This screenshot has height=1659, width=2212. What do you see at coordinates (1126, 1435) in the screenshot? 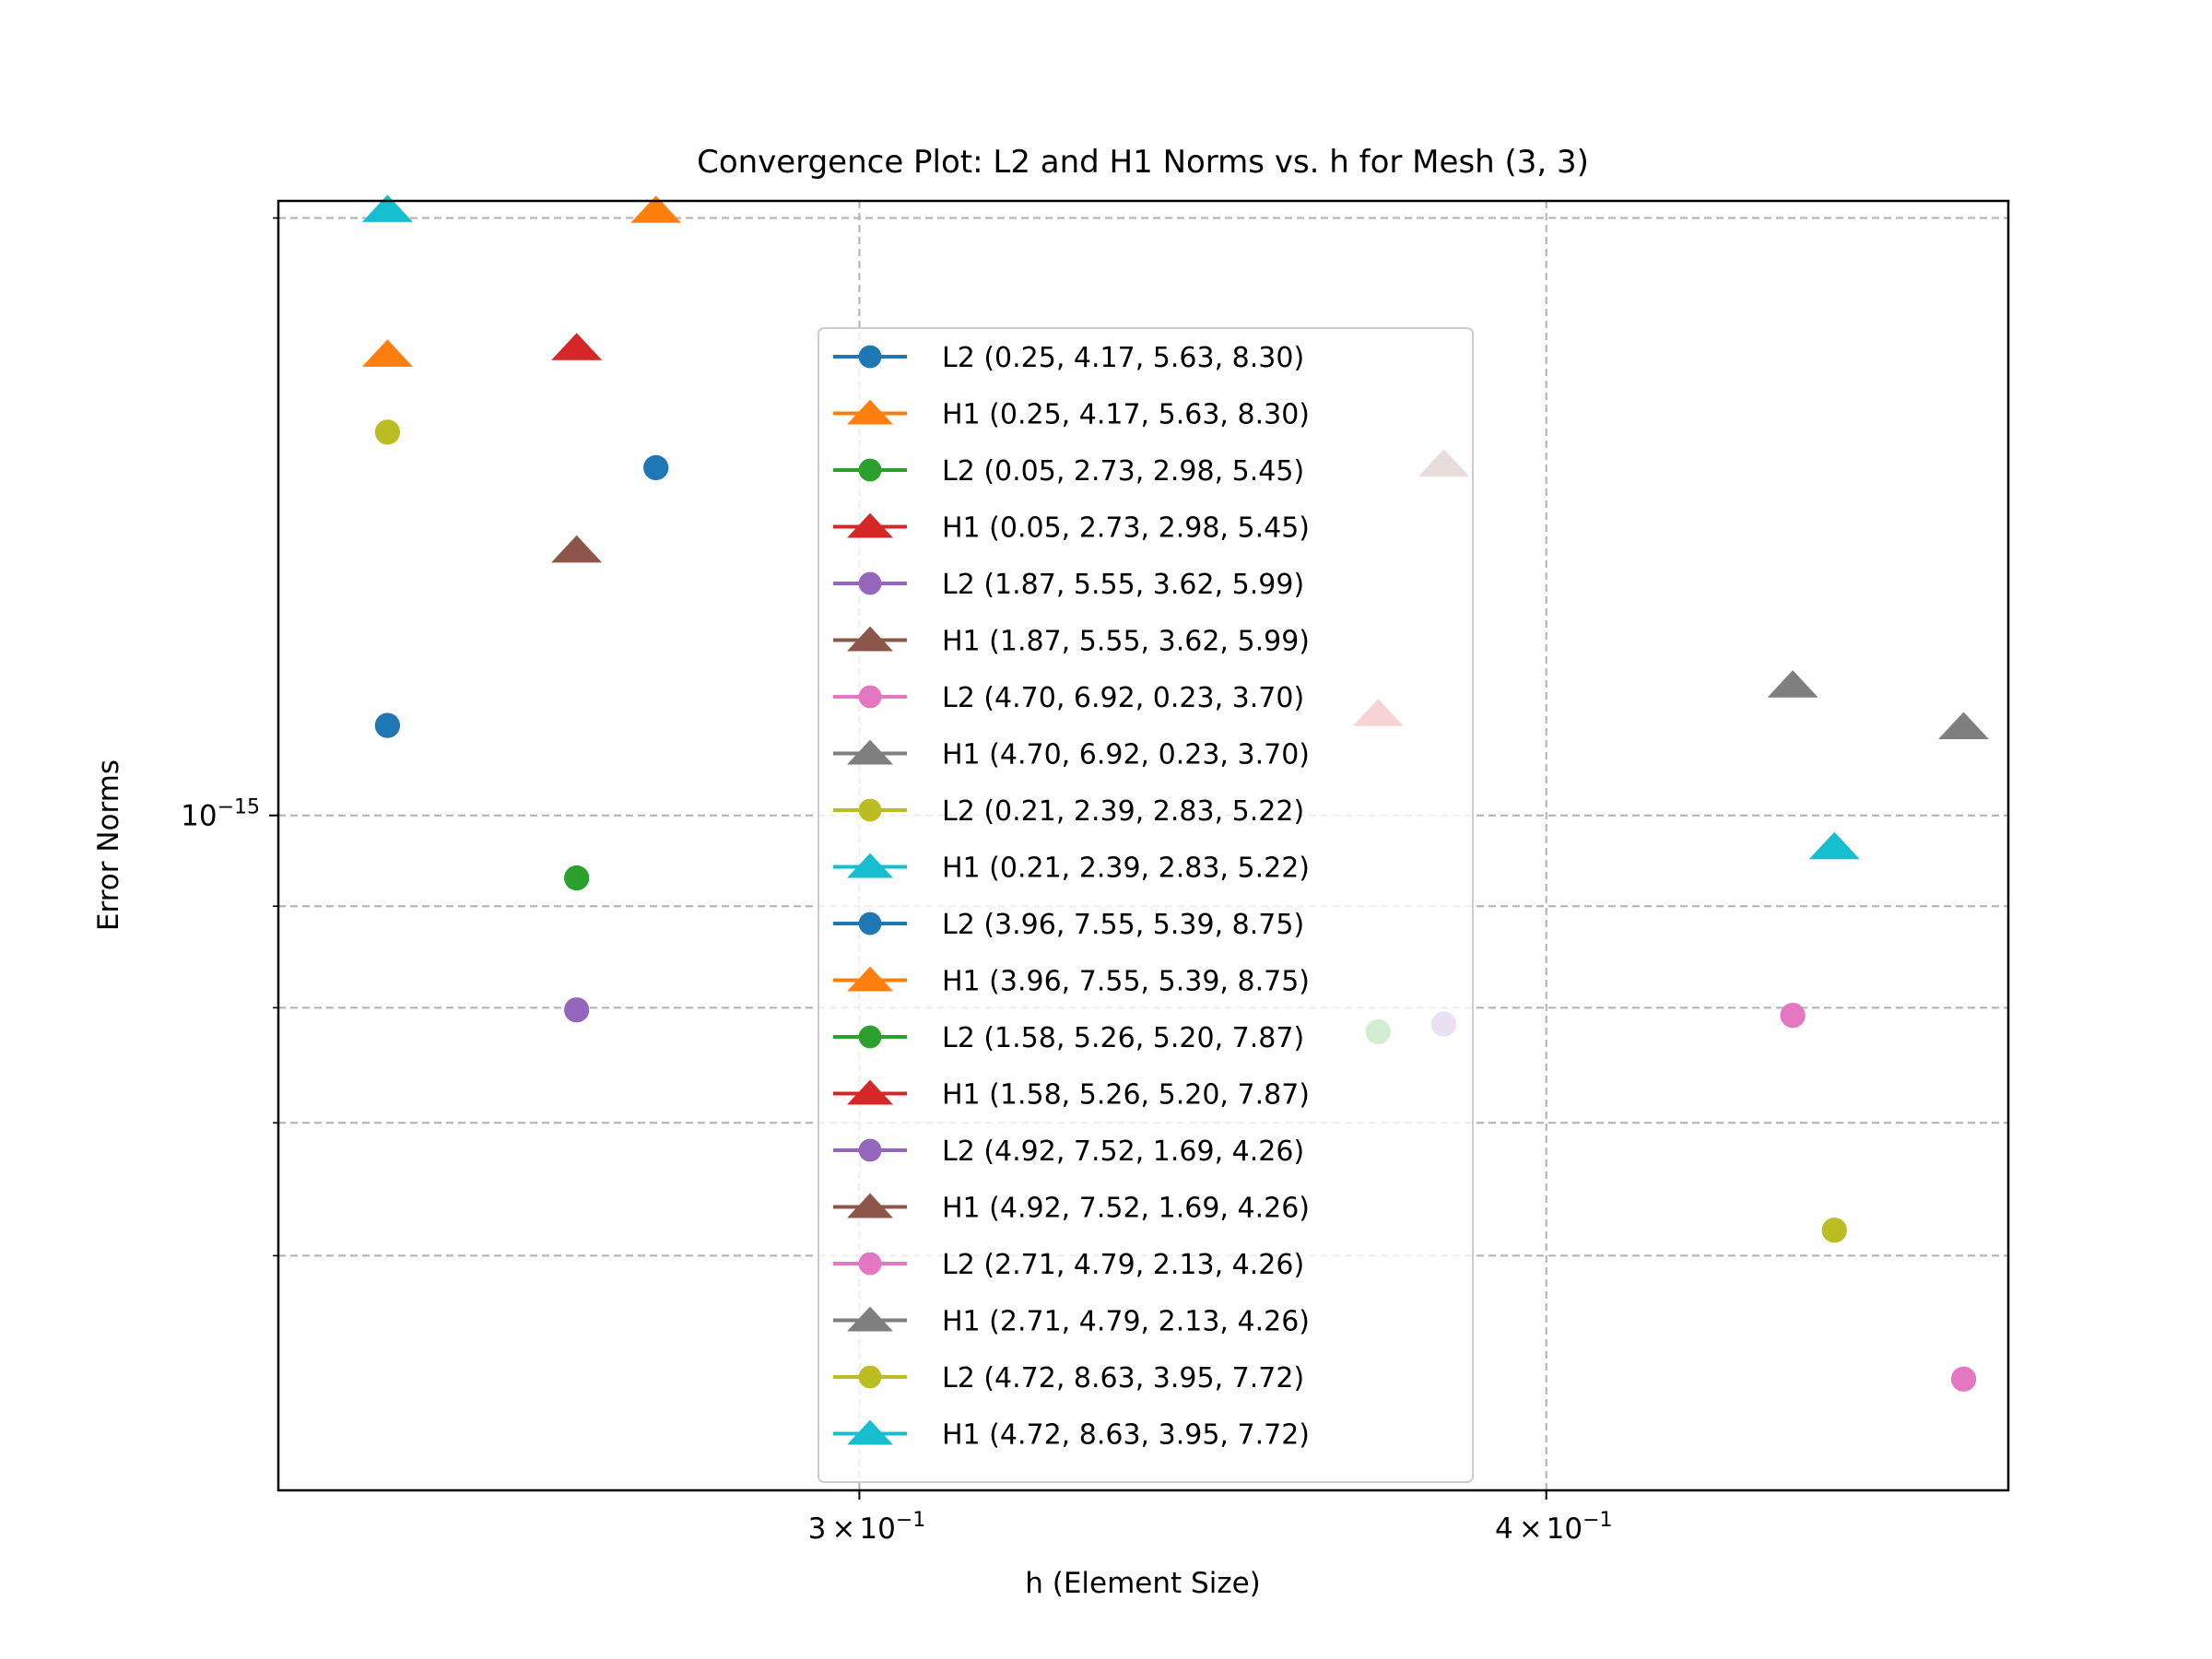
I see `legend-label: H1 (4.72, 8.63, 3.95, 7.72)` at bounding box center [1126, 1435].